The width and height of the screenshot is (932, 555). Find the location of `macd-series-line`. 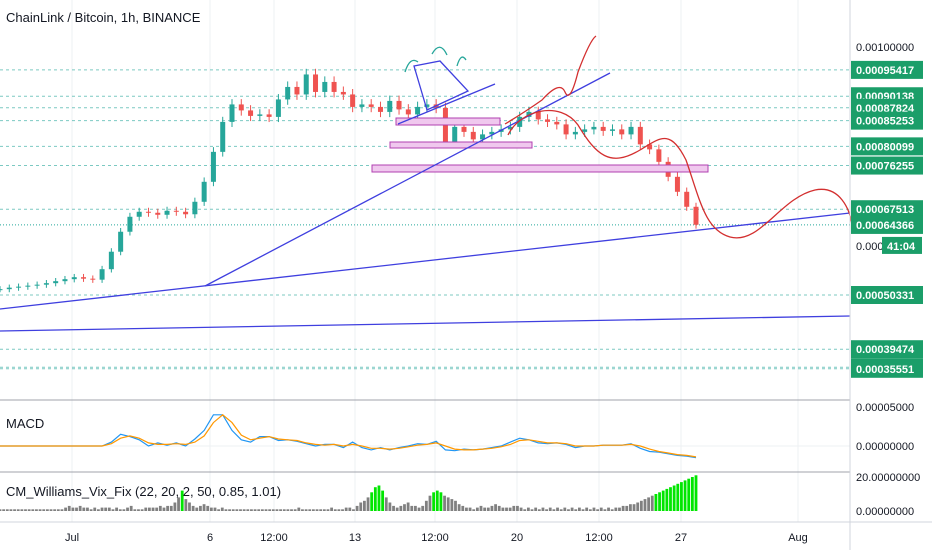

macd-series-line is located at coordinates (348, 436).